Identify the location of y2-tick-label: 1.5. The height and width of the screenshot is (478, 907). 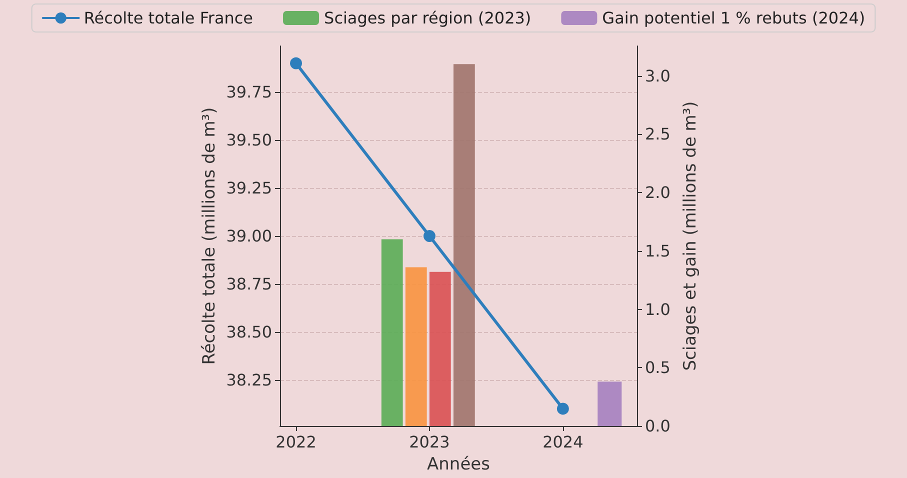
(657, 250).